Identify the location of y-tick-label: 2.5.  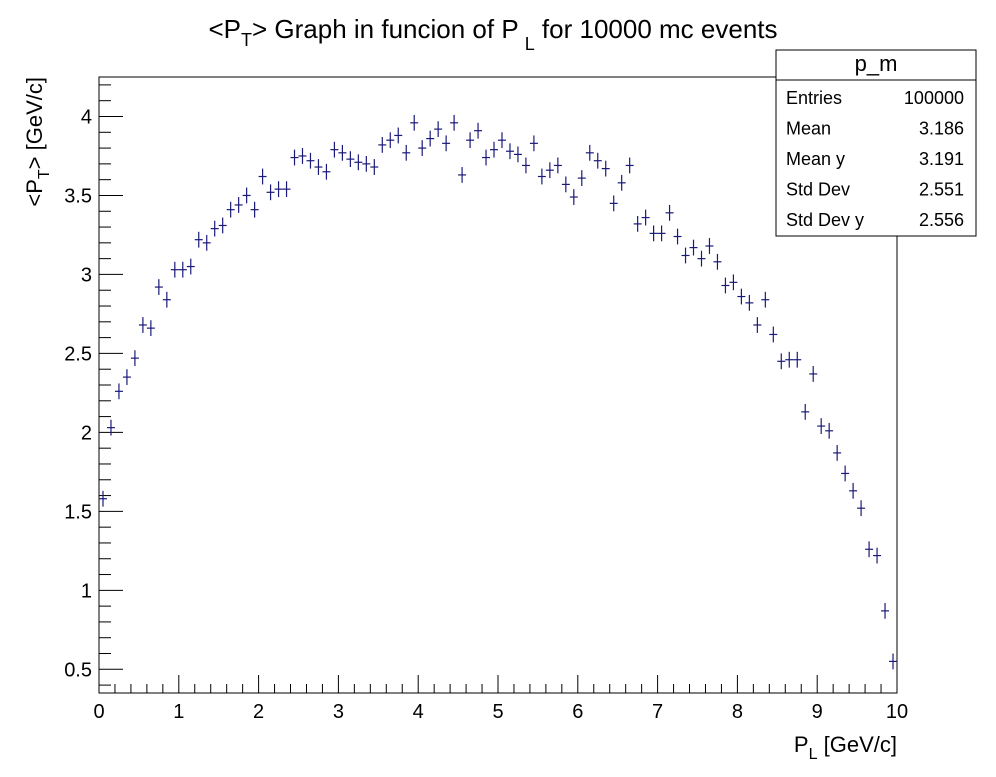
(78, 354).